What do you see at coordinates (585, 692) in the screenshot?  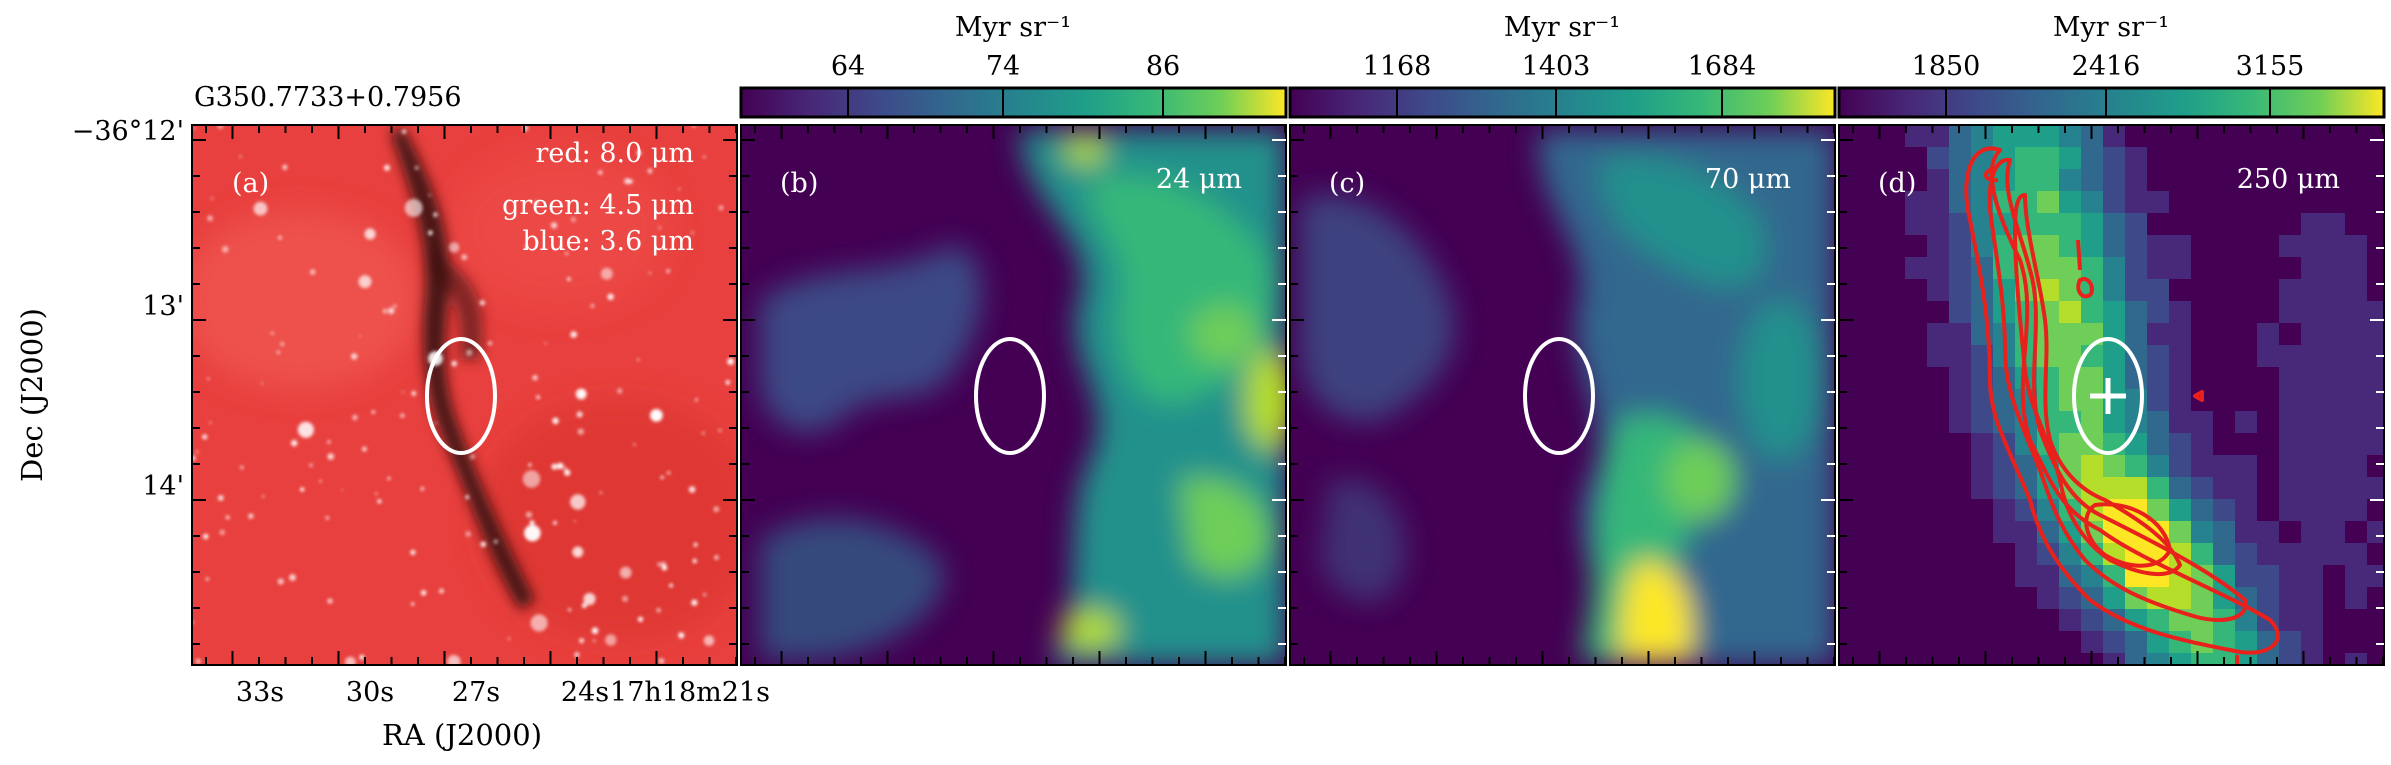 I see `xtick-4: 24s` at bounding box center [585, 692].